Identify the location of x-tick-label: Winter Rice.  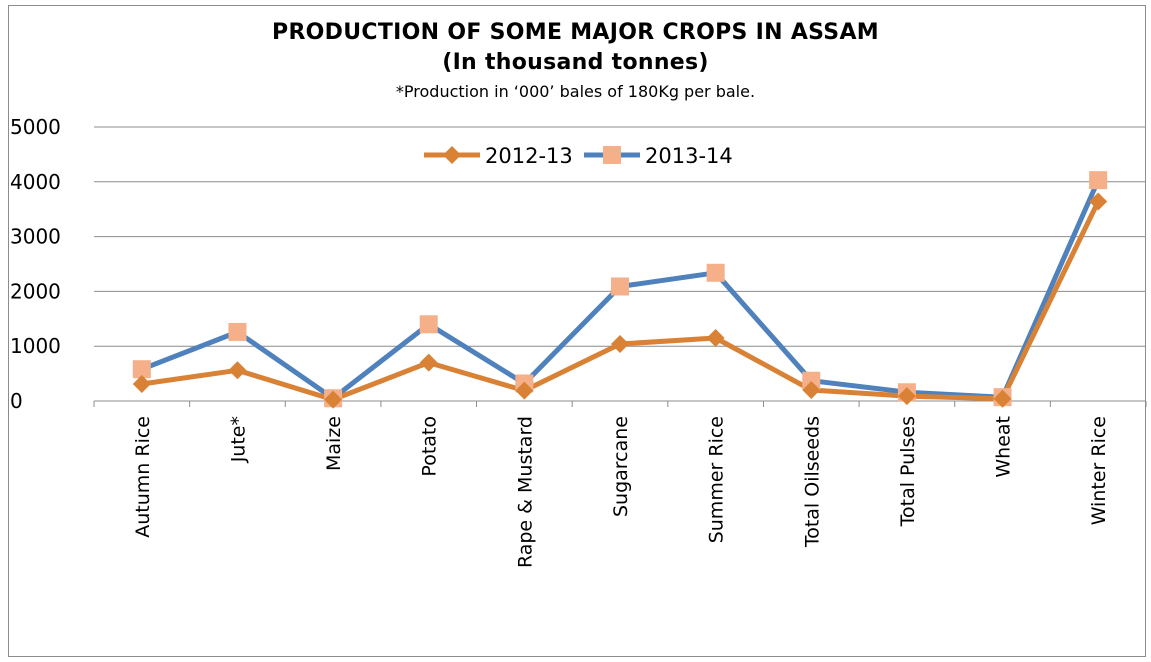
(1099, 470).